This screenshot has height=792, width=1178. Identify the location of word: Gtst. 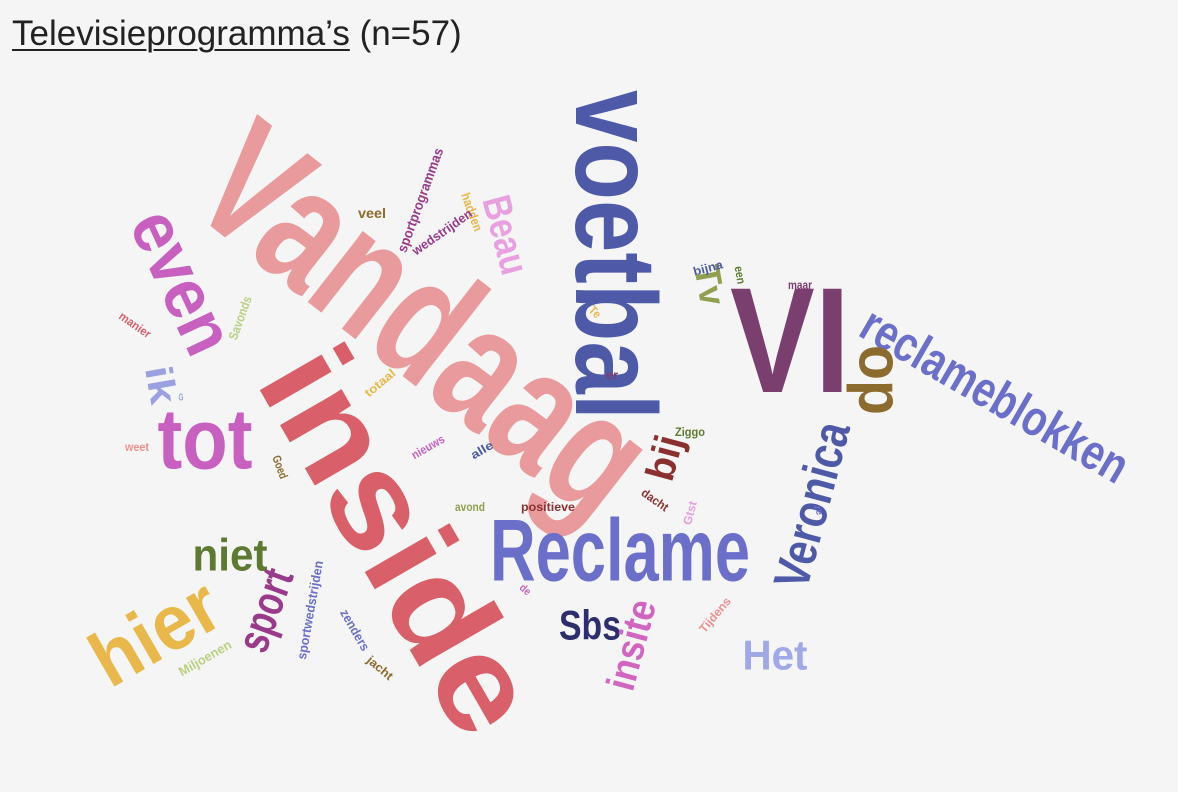
(690, 513).